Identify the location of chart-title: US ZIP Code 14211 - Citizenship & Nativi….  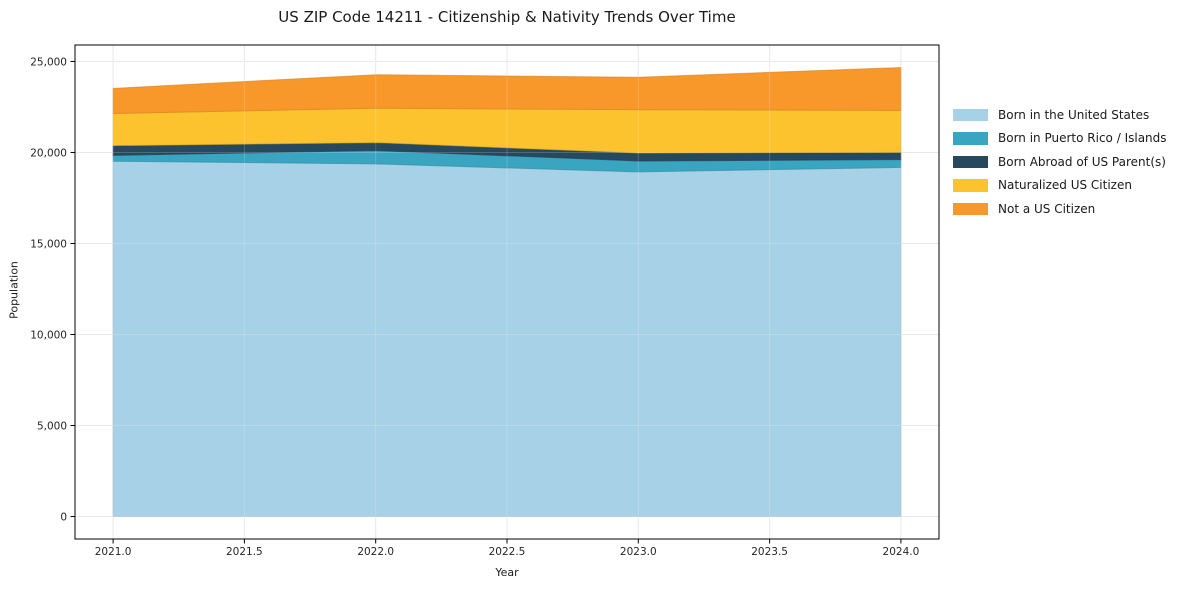
(507, 17).